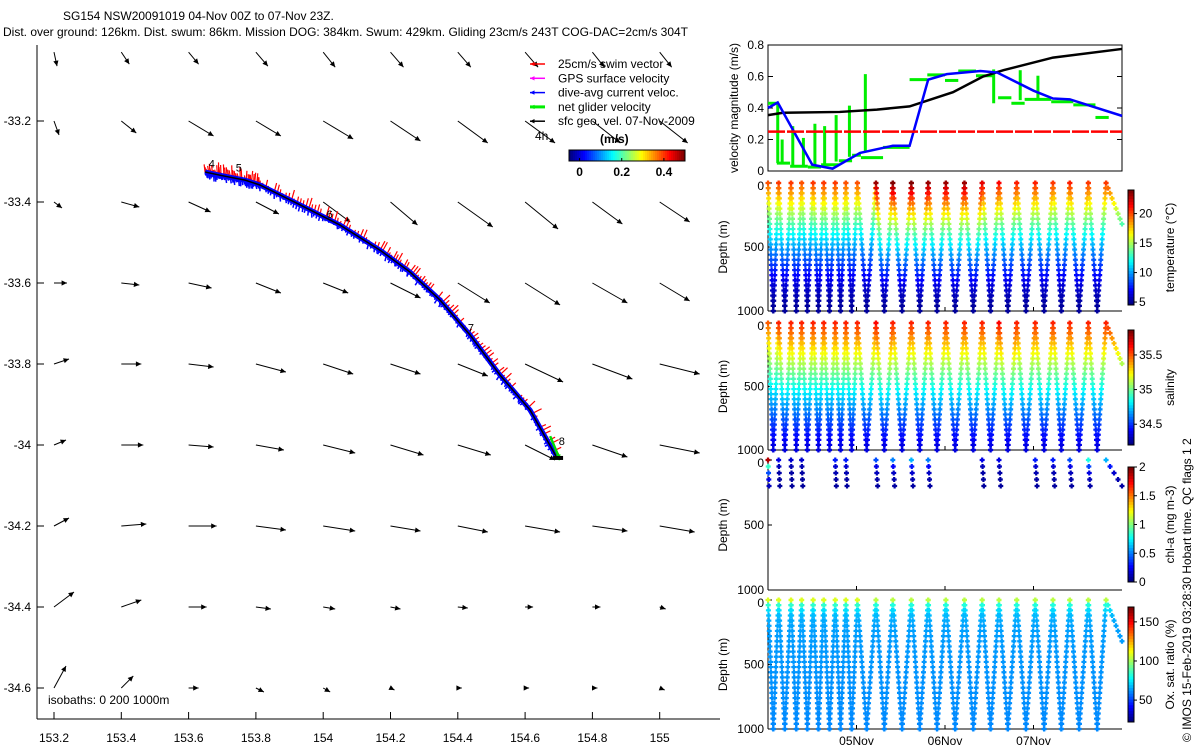  I want to click on current-arrow-head, so click(133, 130).